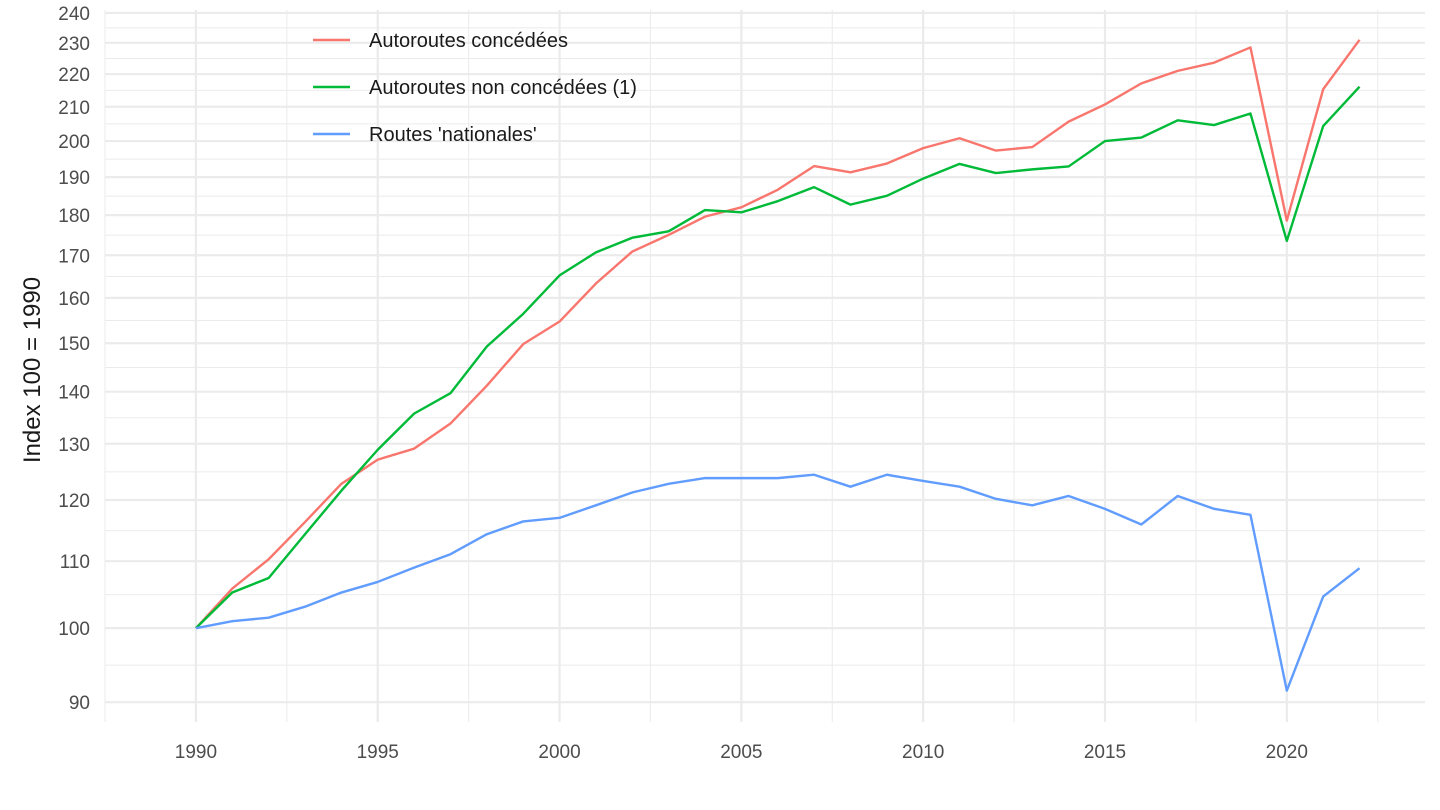 The width and height of the screenshot is (1440, 810). What do you see at coordinates (74, 299) in the screenshot?
I see `y-tick-label: 160` at bounding box center [74, 299].